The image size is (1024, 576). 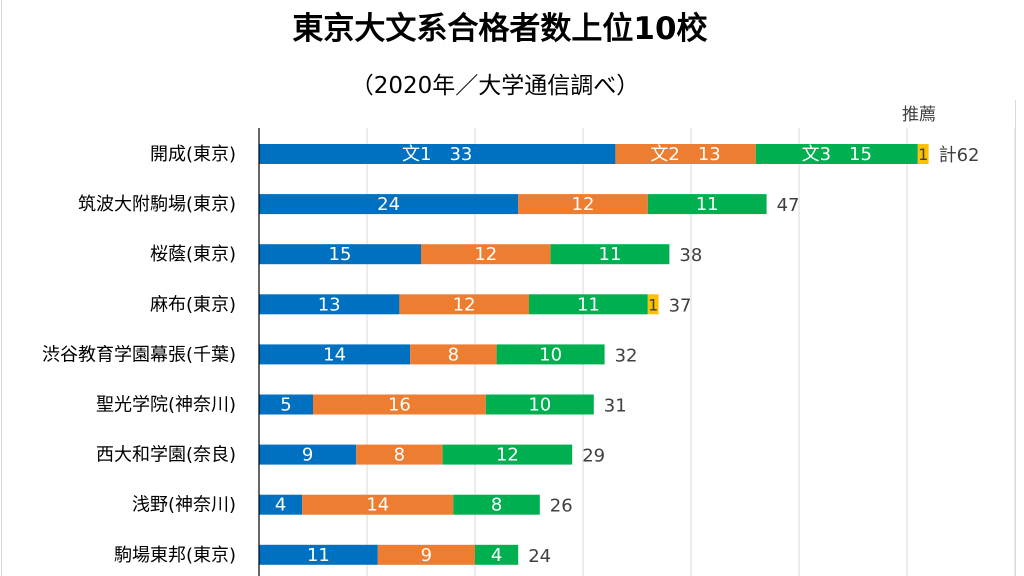 What do you see at coordinates (561, 506) in the screenshot?
I see `total-label: 26` at bounding box center [561, 506].